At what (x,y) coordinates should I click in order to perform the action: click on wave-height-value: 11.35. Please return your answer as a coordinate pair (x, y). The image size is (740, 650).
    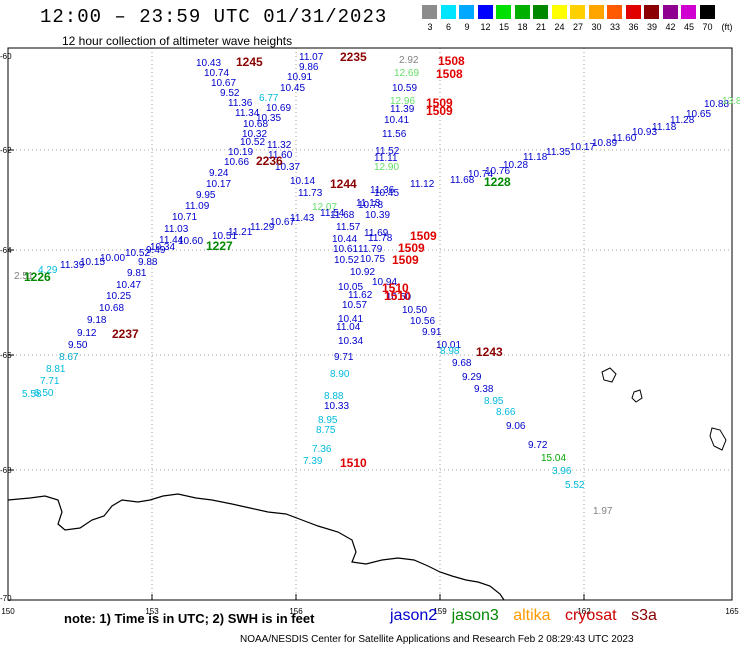
    Looking at the image, I should click on (558, 152).